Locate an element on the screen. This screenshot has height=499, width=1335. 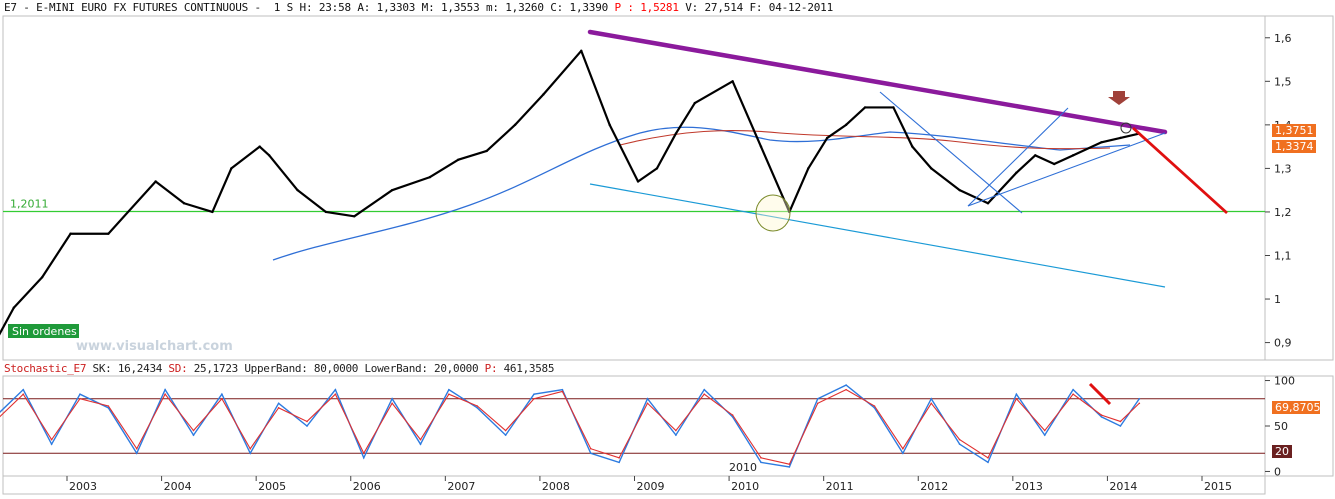
time-tick-label: 2005 is located at coordinates (272, 486).